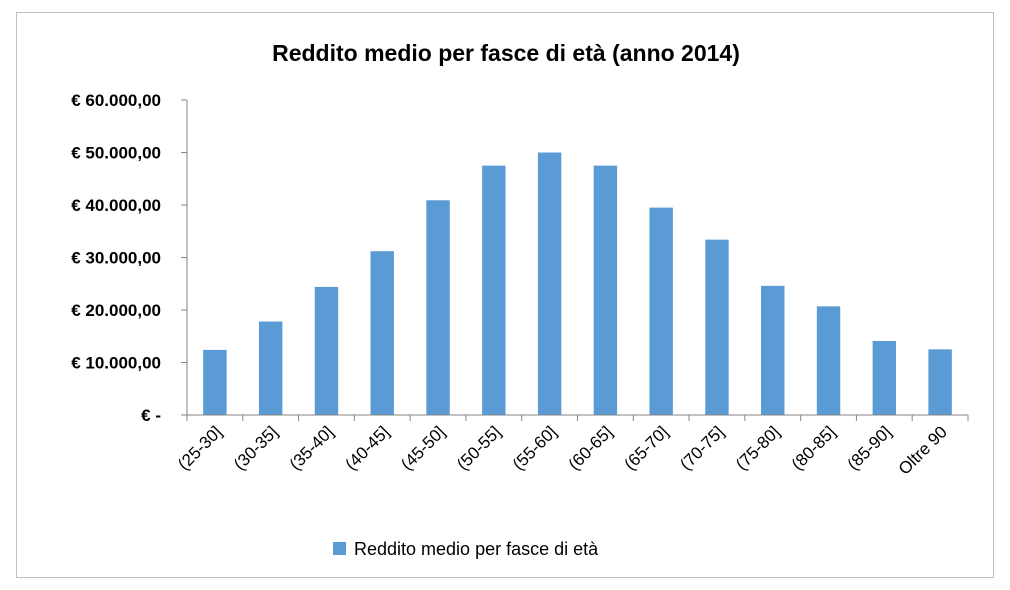 This screenshot has width=1010, height=590. Describe the element at coordinates (116, 258) in the screenshot. I see `y-tick-label: € 30.000,00` at that location.